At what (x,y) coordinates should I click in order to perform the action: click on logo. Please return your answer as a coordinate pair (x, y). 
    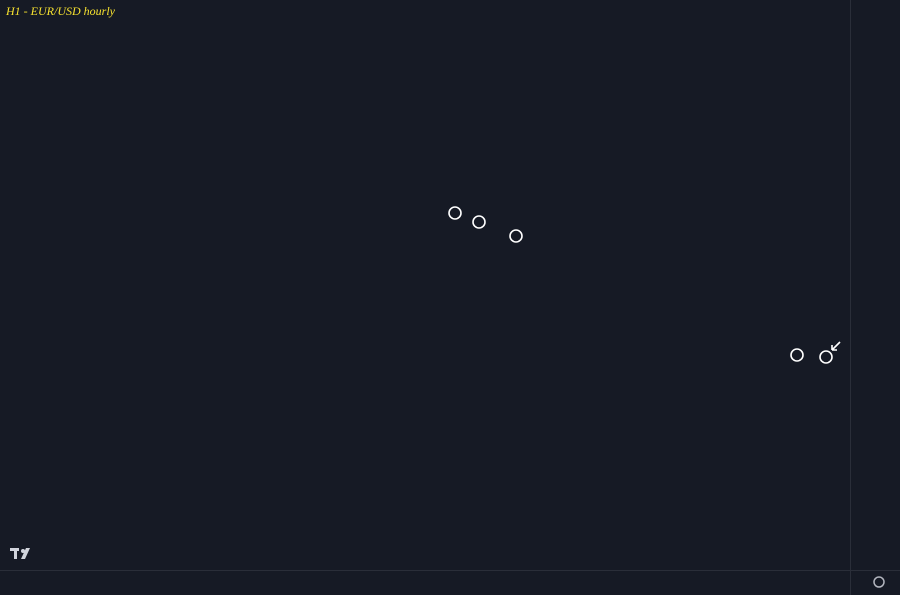
    Looking at the image, I should click on (20, 553).